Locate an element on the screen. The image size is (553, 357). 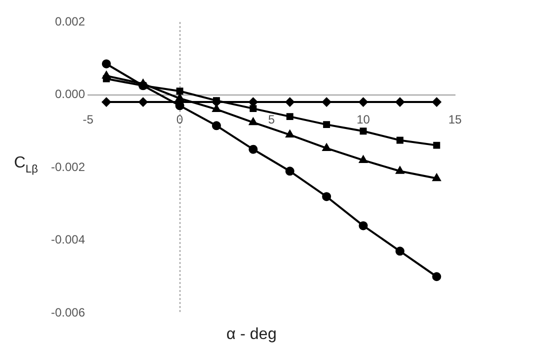
x-tick-label: -5 is located at coordinates (88, 119).